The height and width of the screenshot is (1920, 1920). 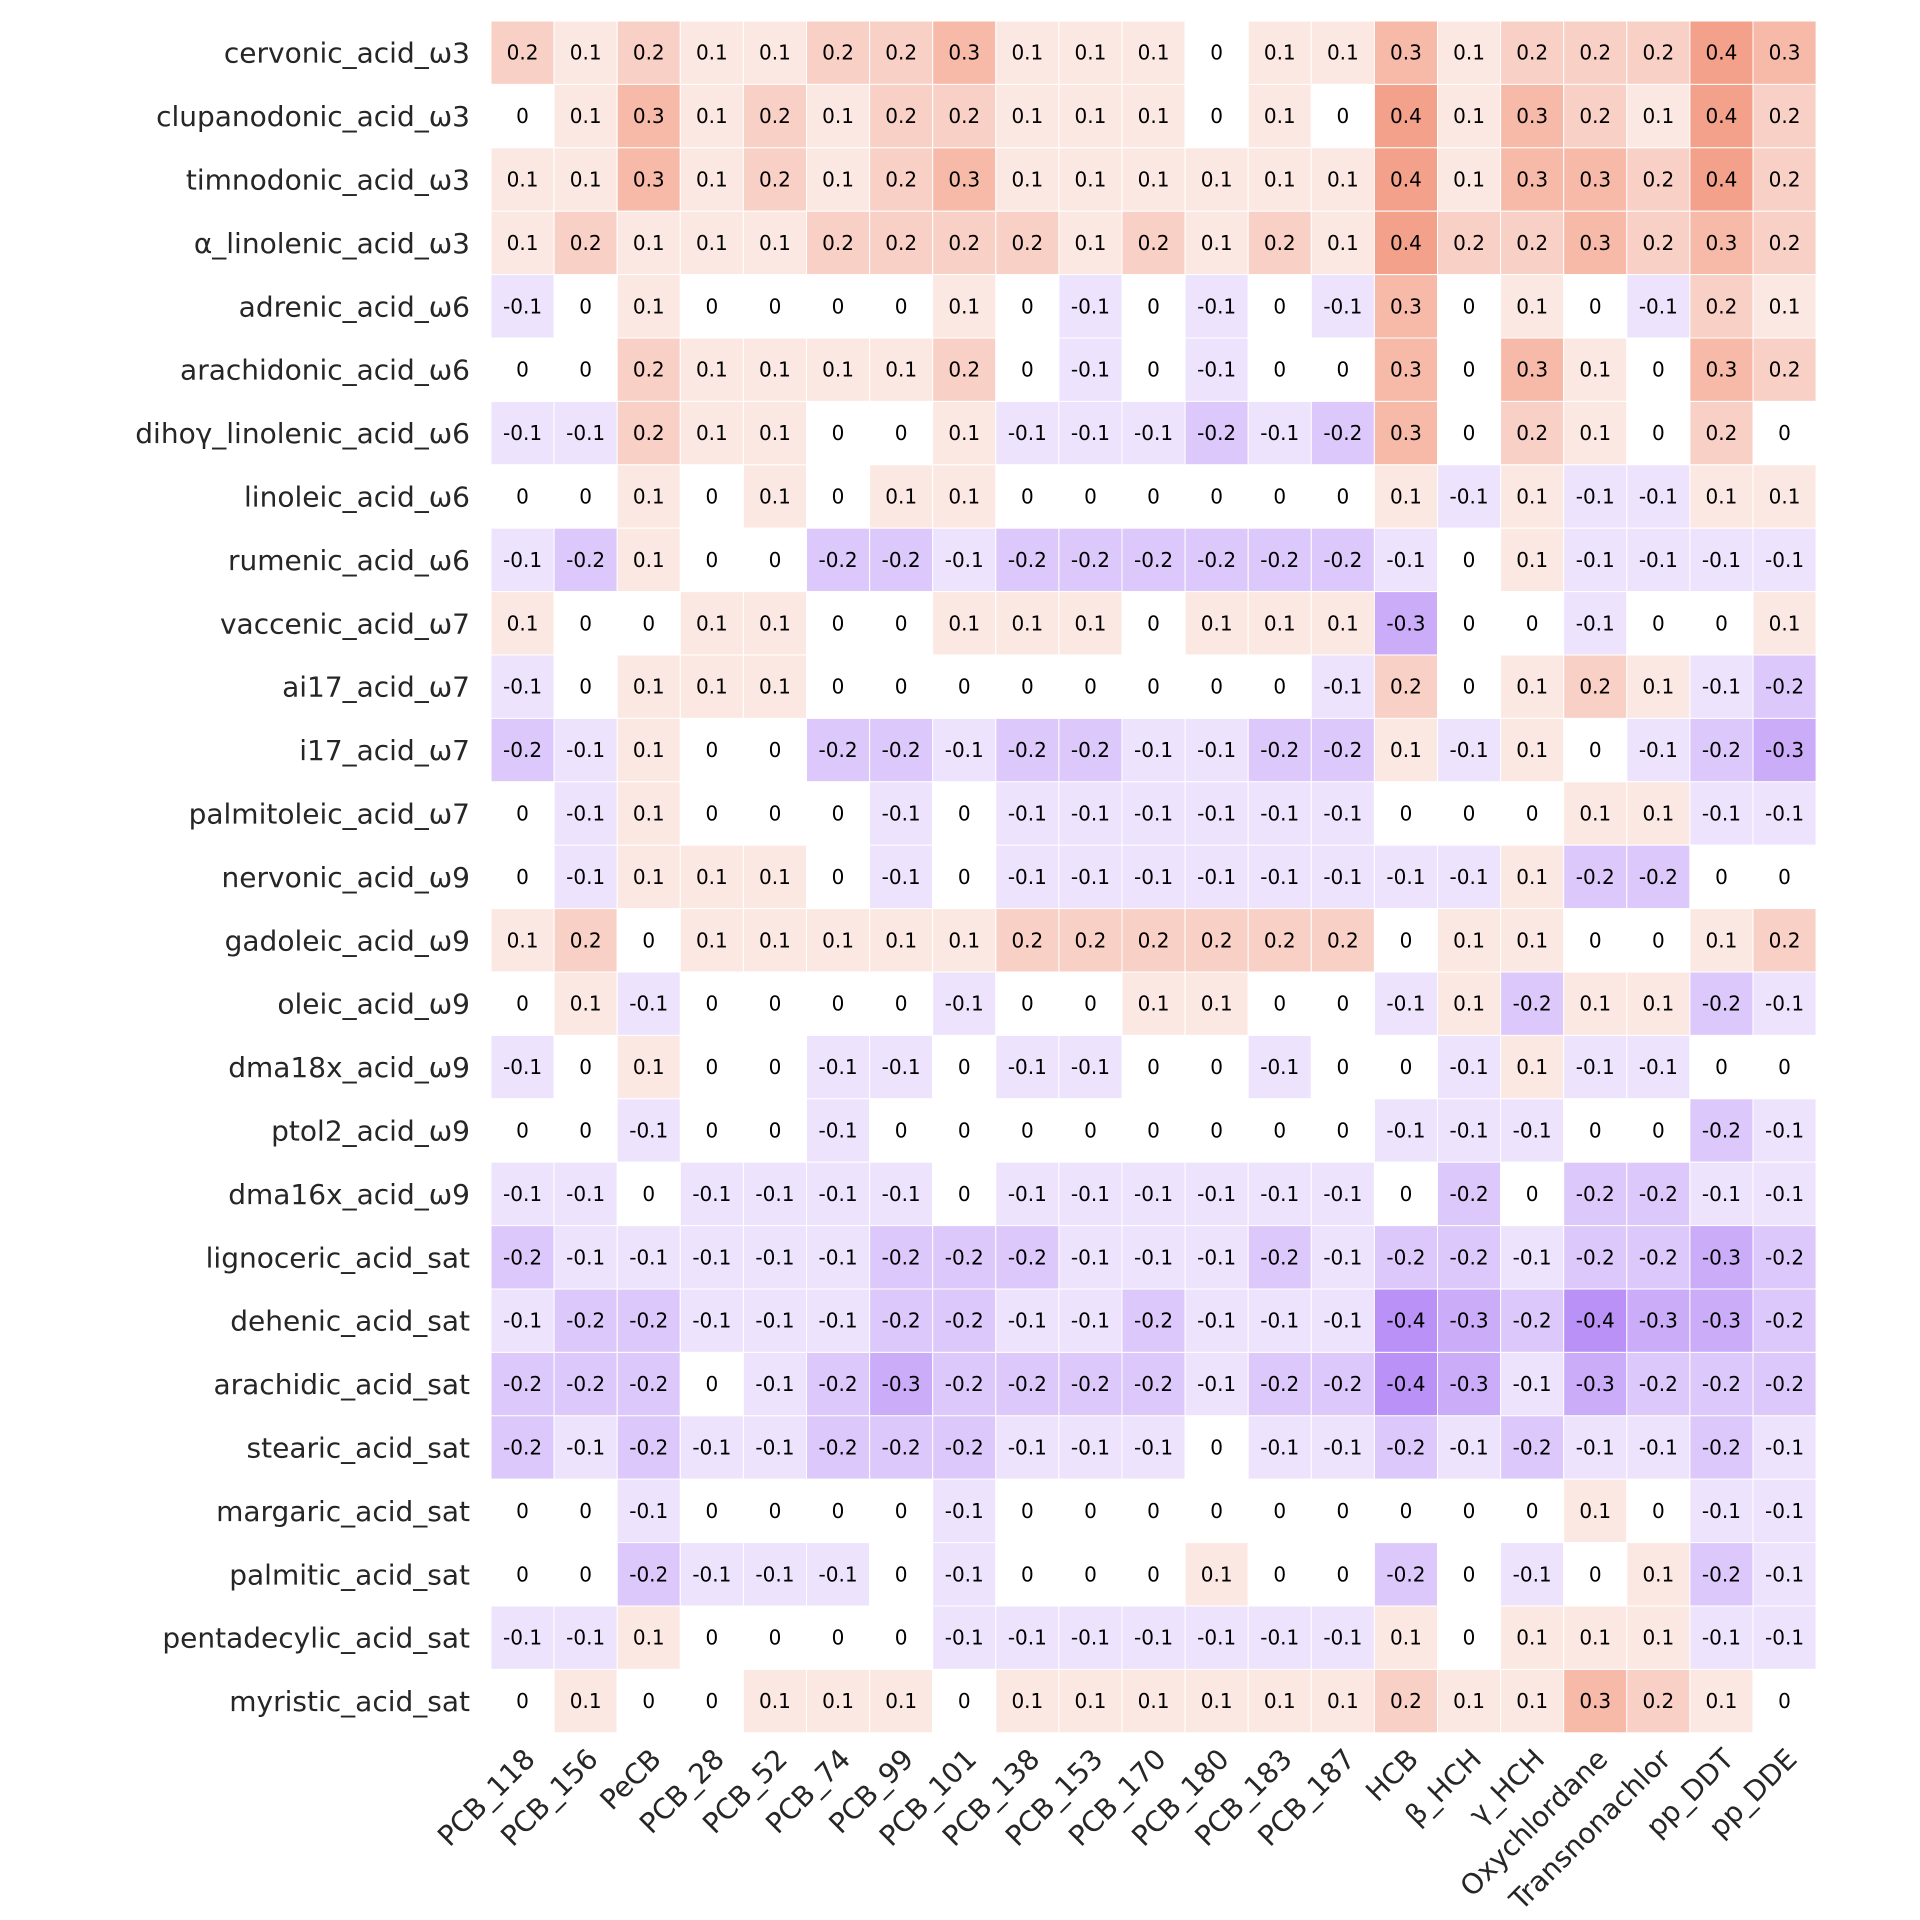 I want to click on cell-value-label: 0.4, so click(x=1722, y=116).